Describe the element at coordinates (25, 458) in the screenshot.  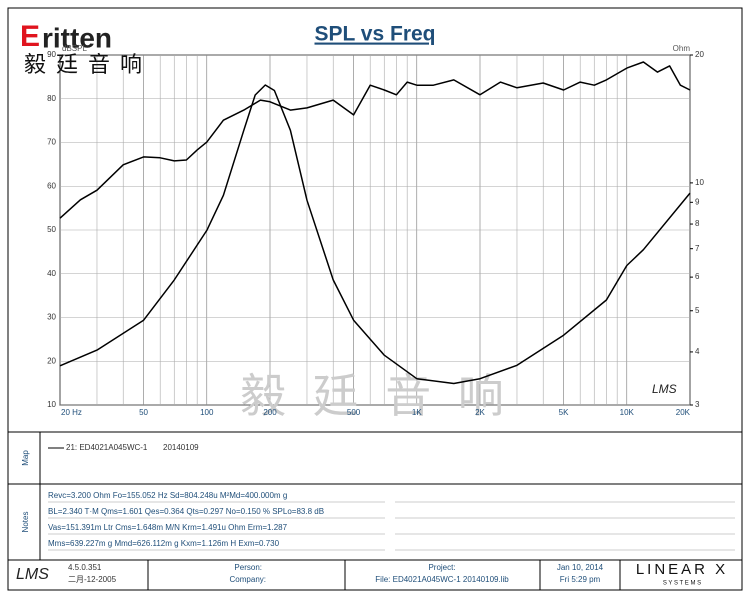
I see `section-label: Map` at that location.